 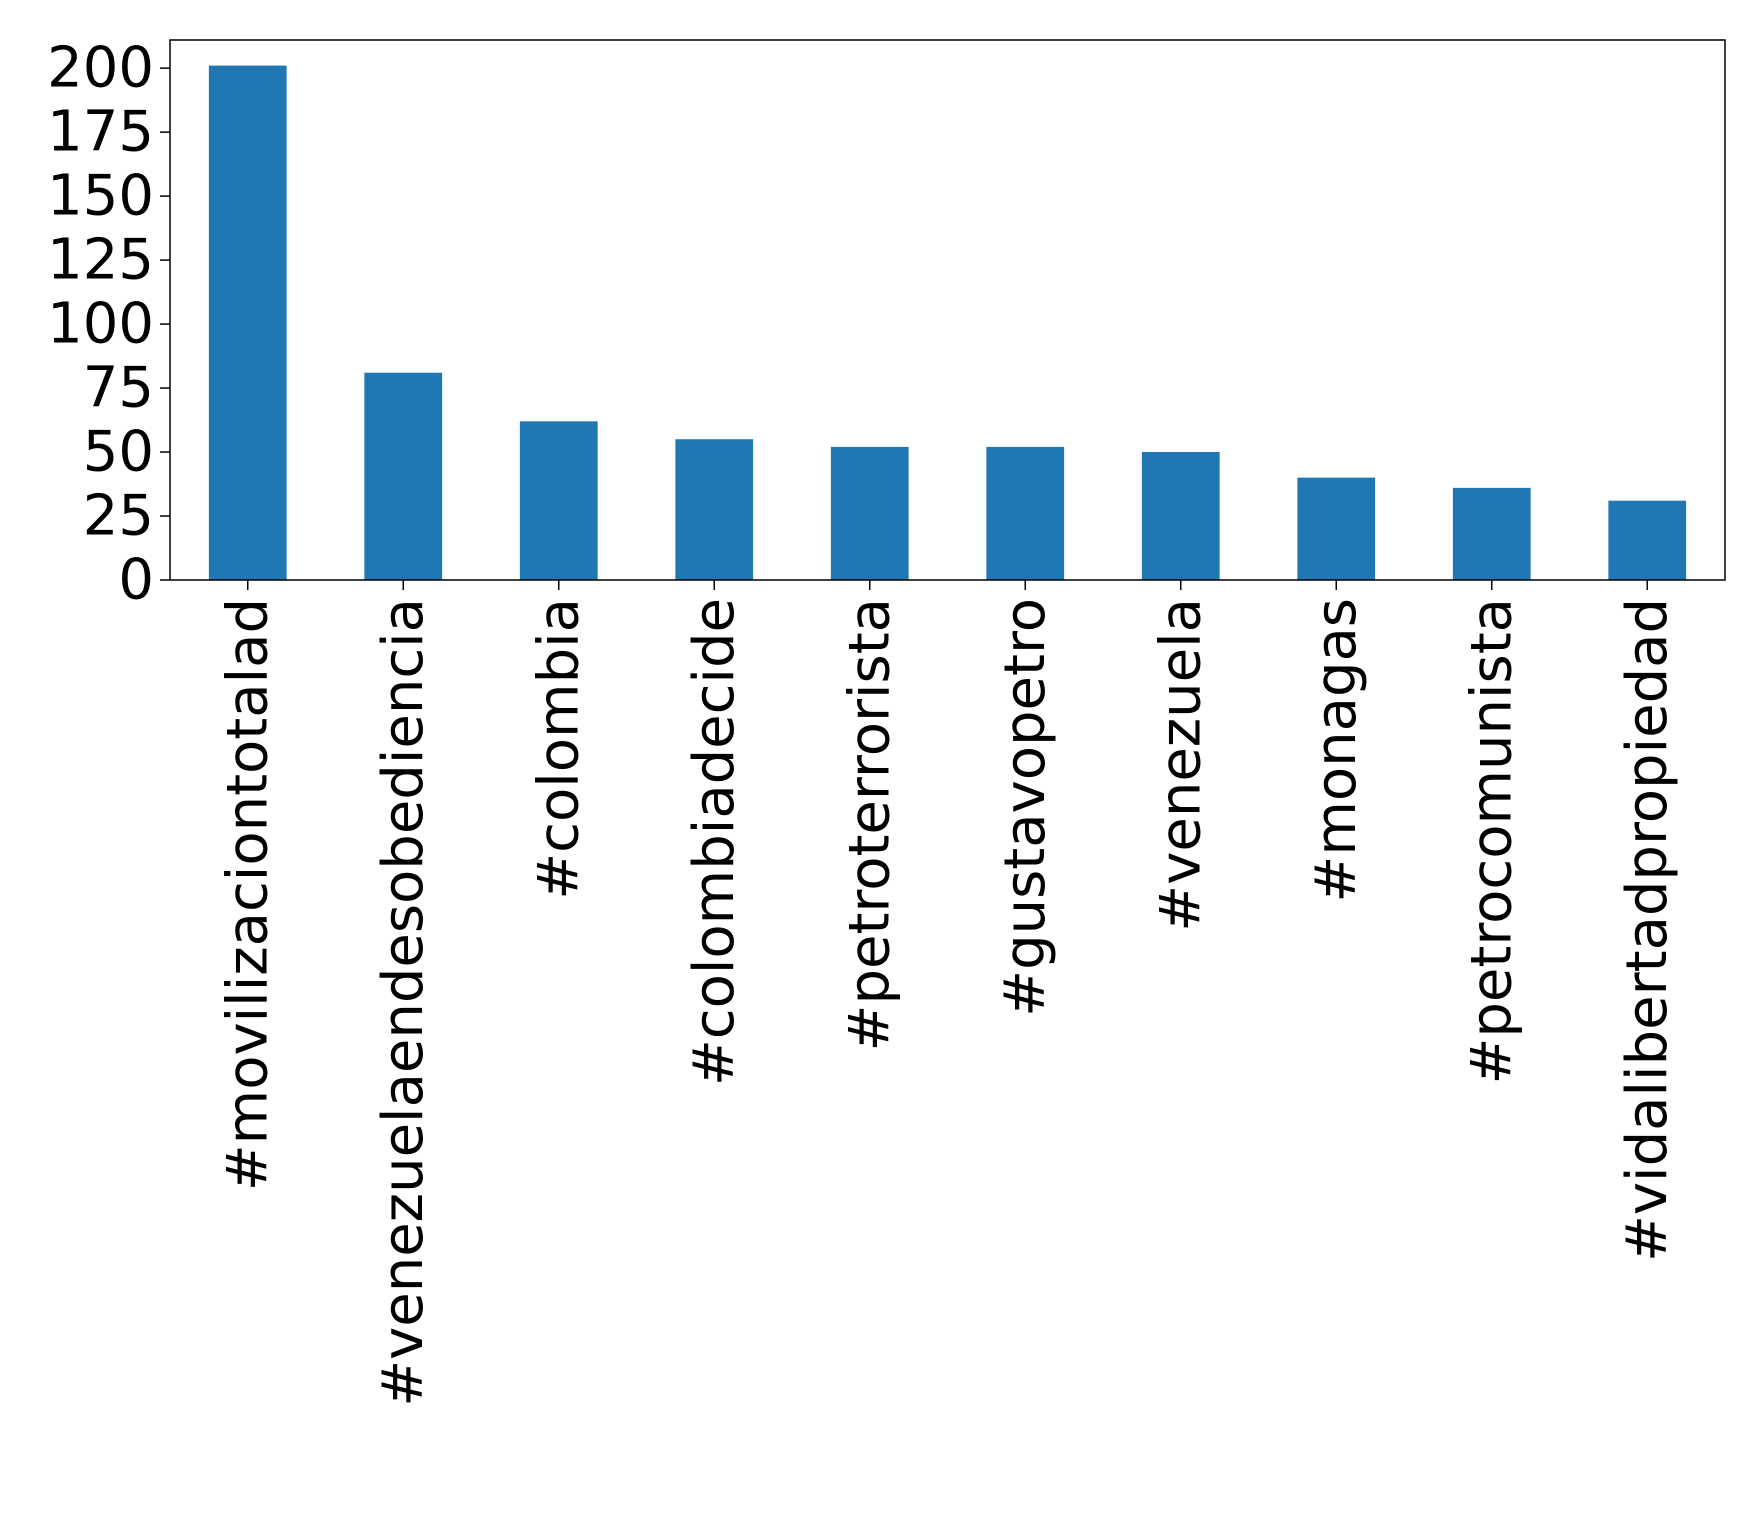 I want to click on bar-petrocomunista, so click(x=1491, y=533).